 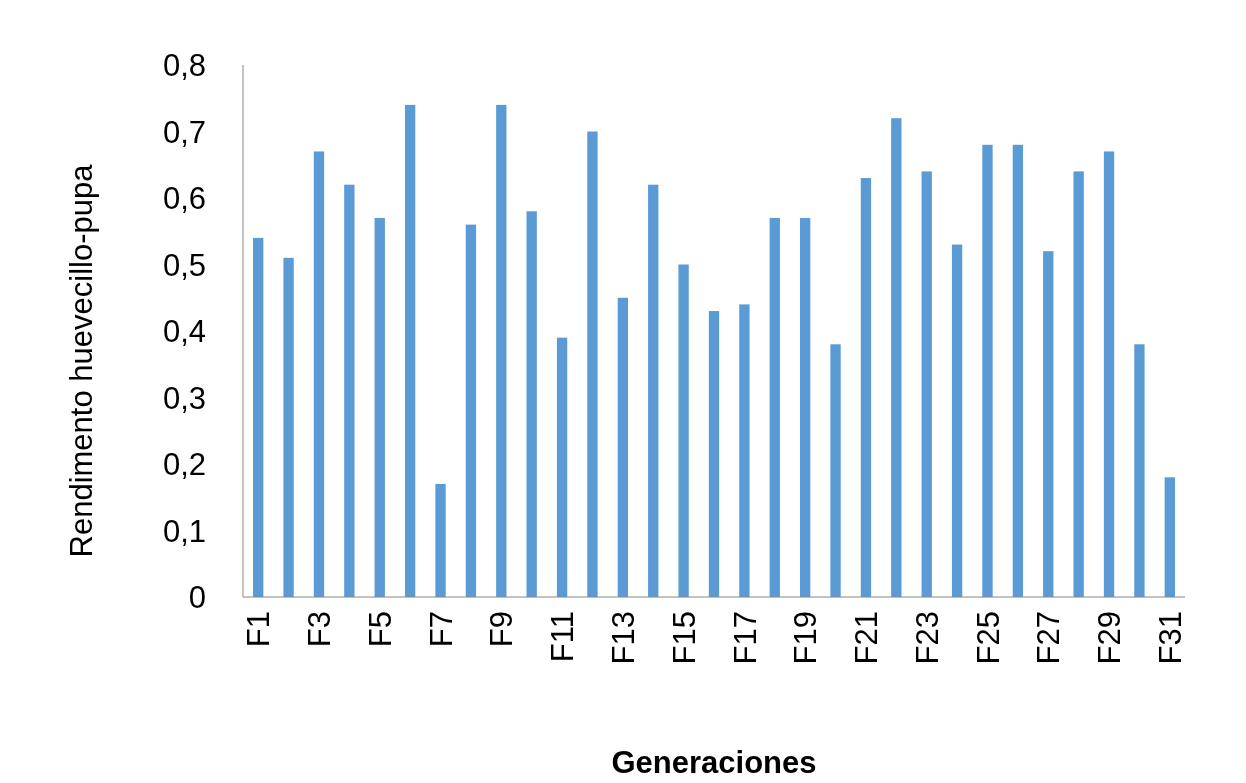 I want to click on x-tick-label: F23, so click(x=927, y=638).